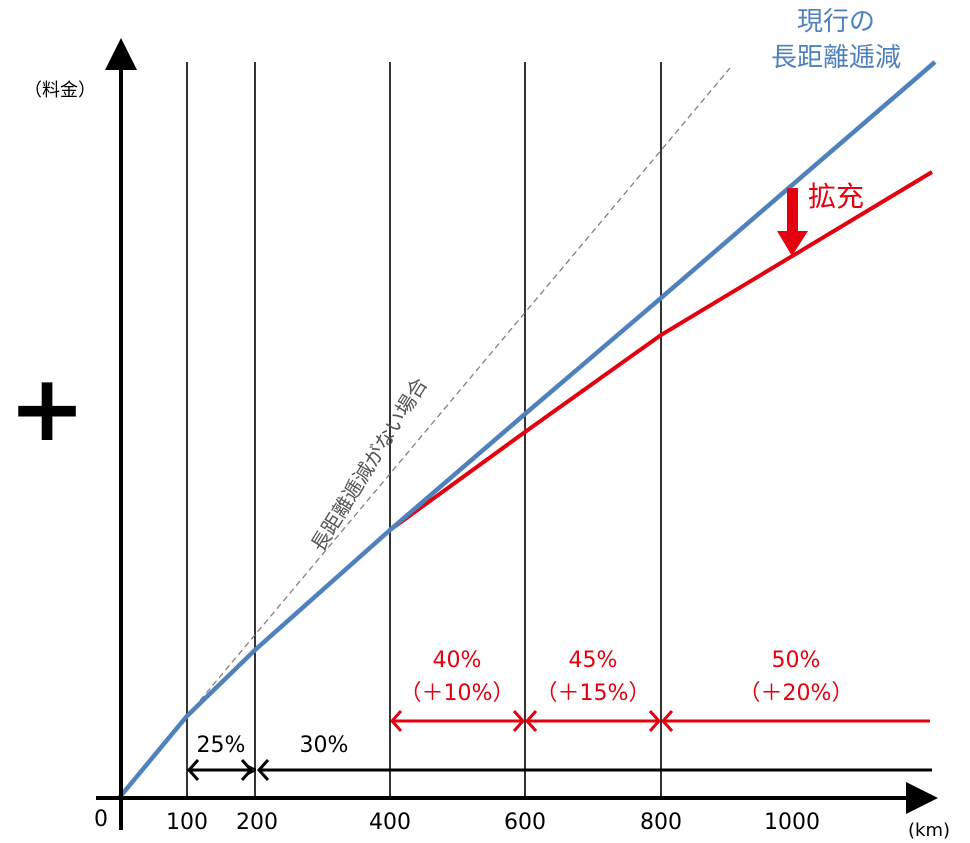 This screenshot has width=970, height=843. I want to click on plus-symbol: +, so click(46, 408).